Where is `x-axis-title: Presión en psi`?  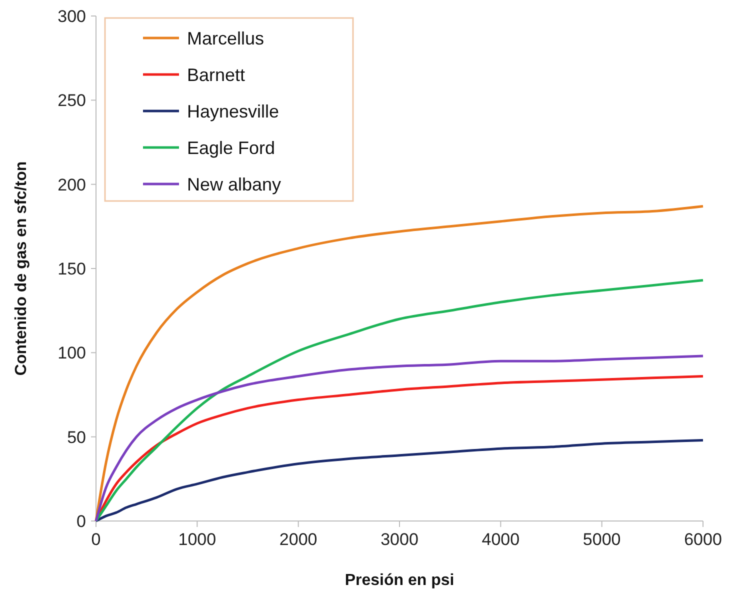 x-axis-title: Presión en psi is located at coordinates (399, 580).